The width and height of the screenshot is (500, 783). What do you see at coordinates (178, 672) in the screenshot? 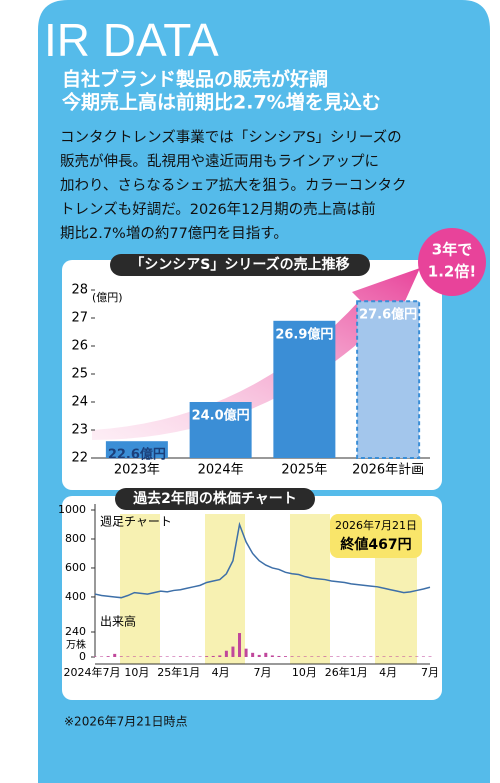
I see `x-tick-label: 25年1月` at bounding box center [178, 672].